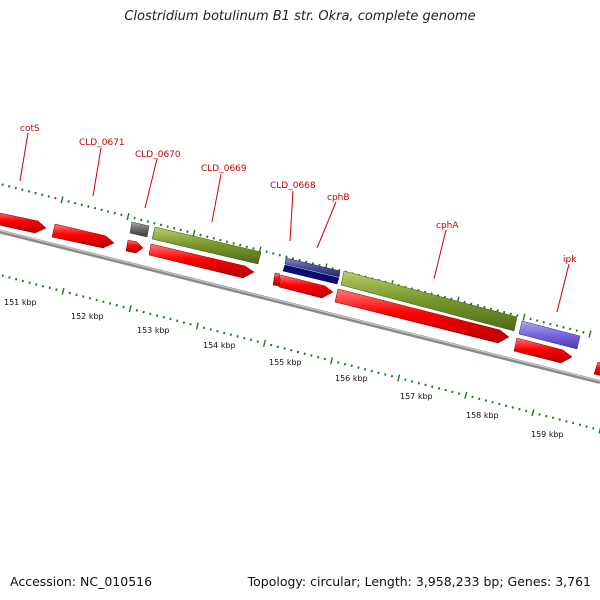  Describe the element at coordinates (285, 362) in the screenshot. I see `ruler-label-155: 155 kbp` at that location.